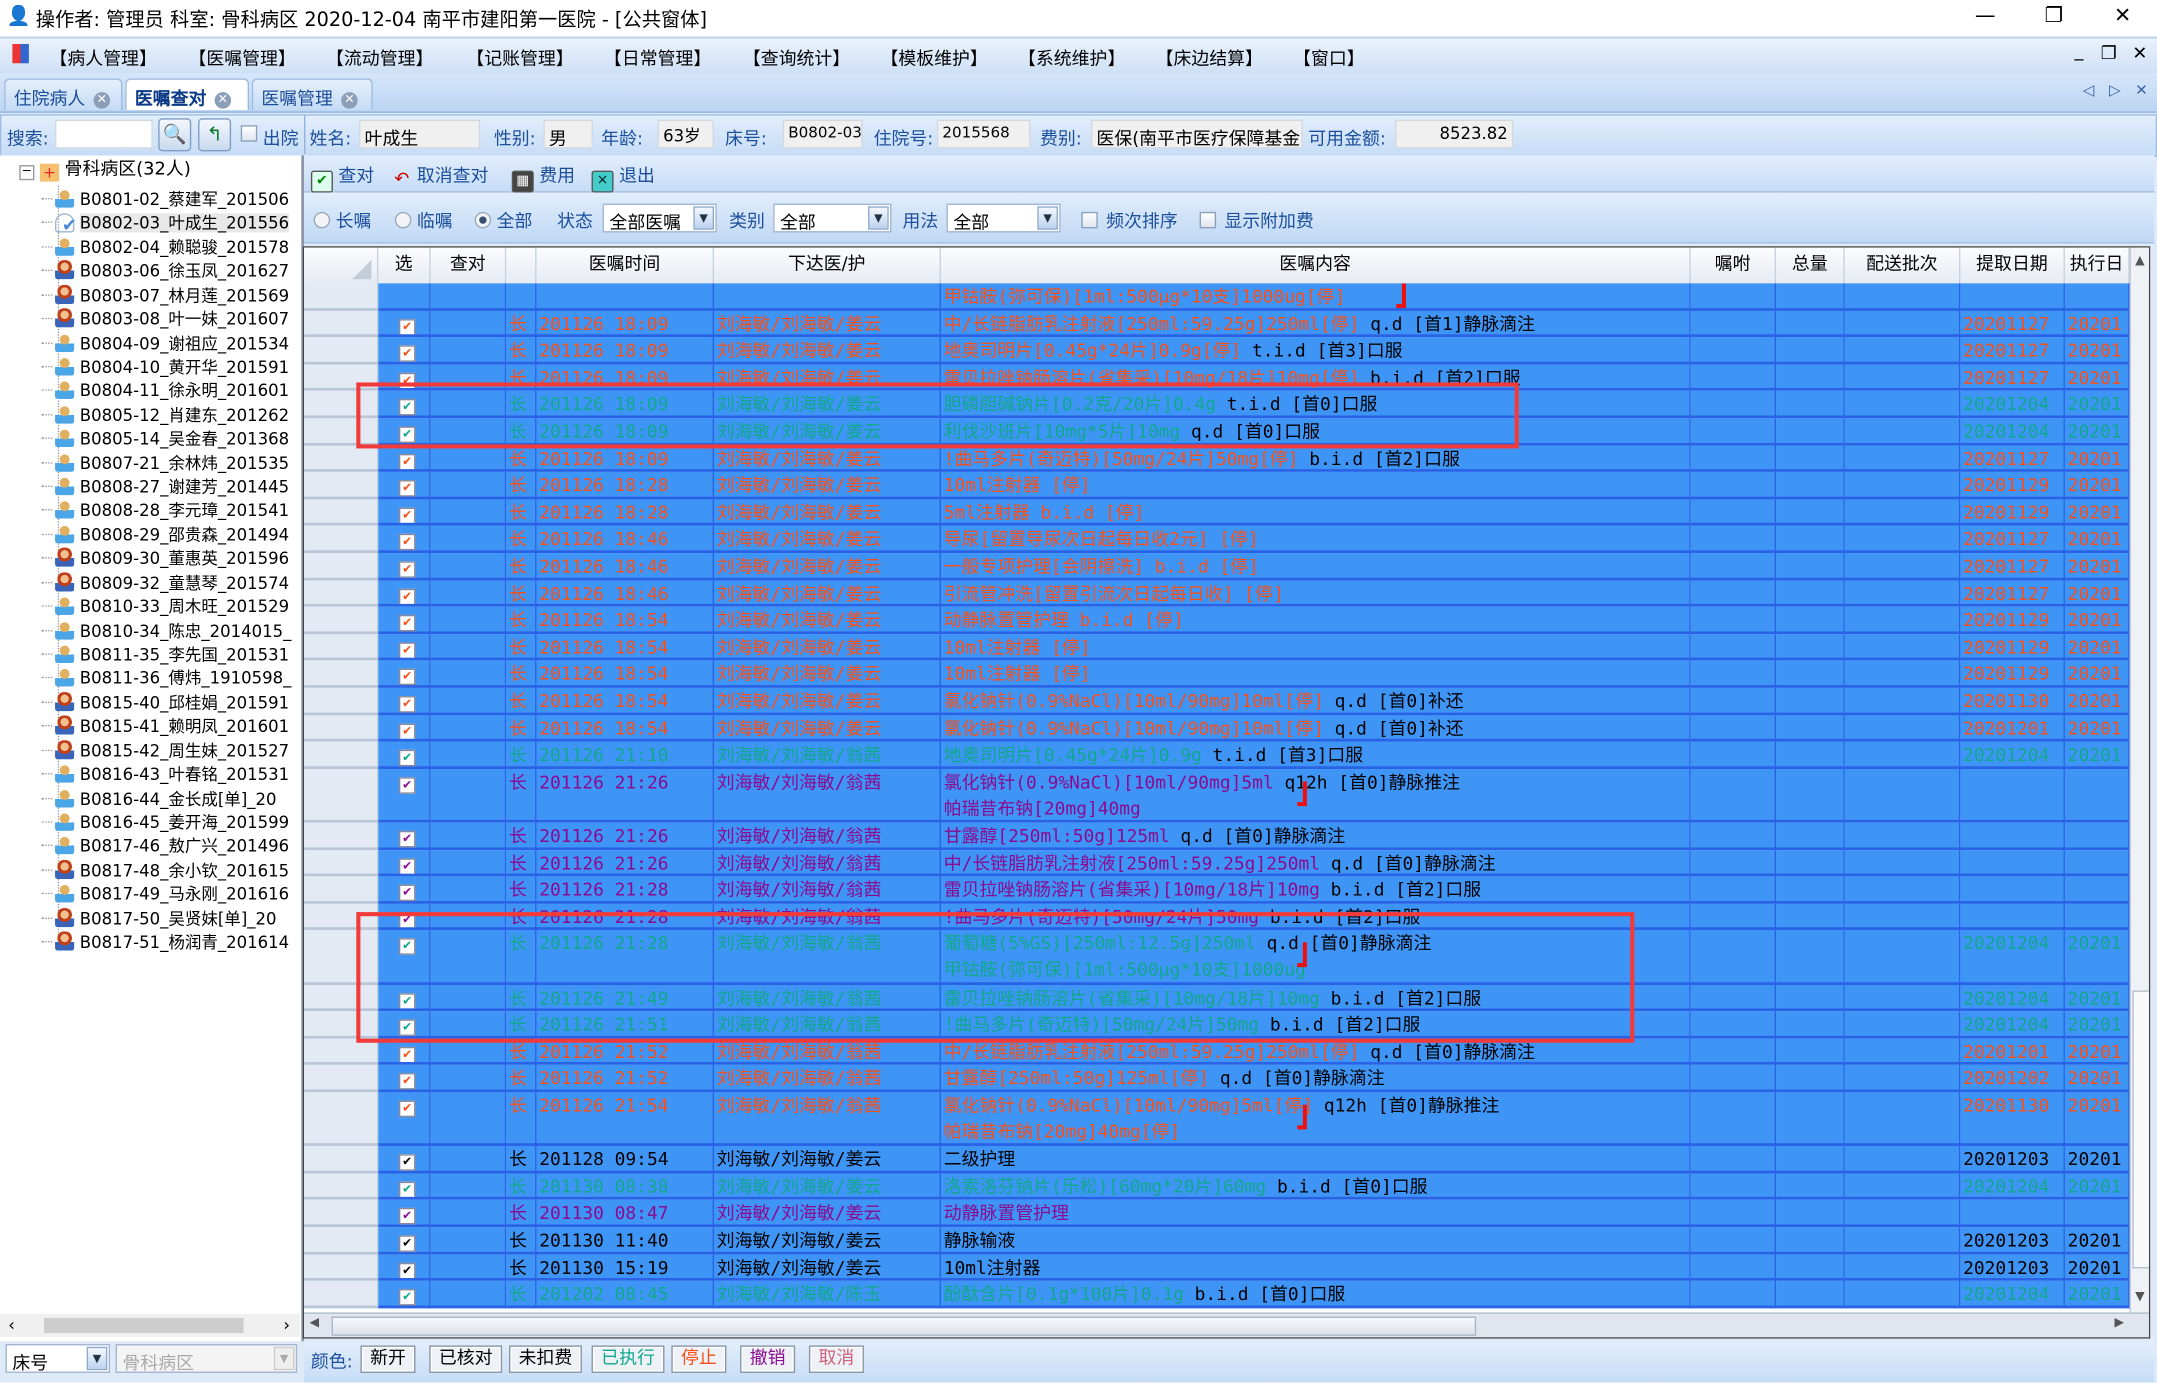 This screenshot has height=1383, width=2157. Describe the element at coordinates (768, 1359) in the screenshot. I see `legend-button: 撤销` at that location.